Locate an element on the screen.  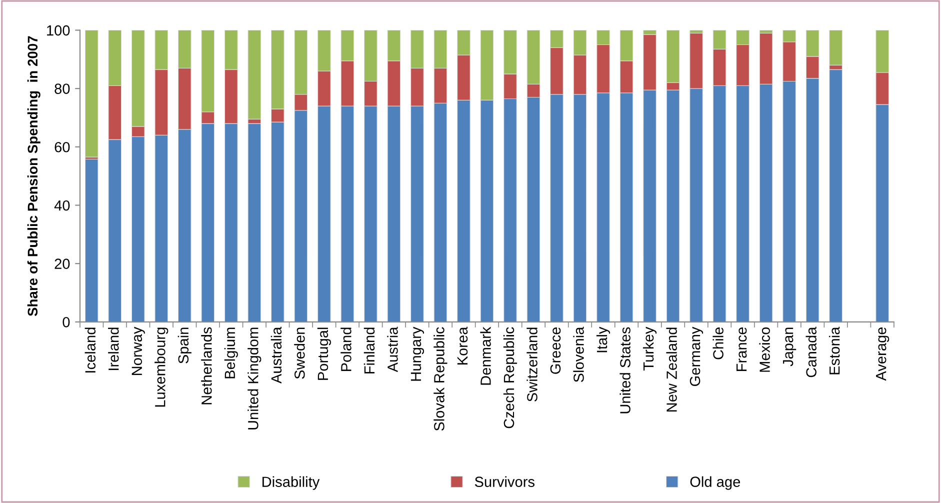
x-tick-label: Spain is located at coordinates (185, 346).